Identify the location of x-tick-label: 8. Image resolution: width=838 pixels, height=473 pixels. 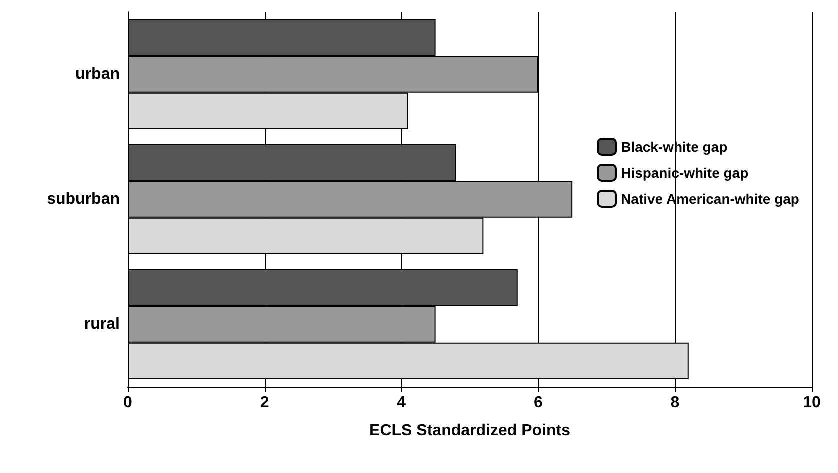
(675, 403).